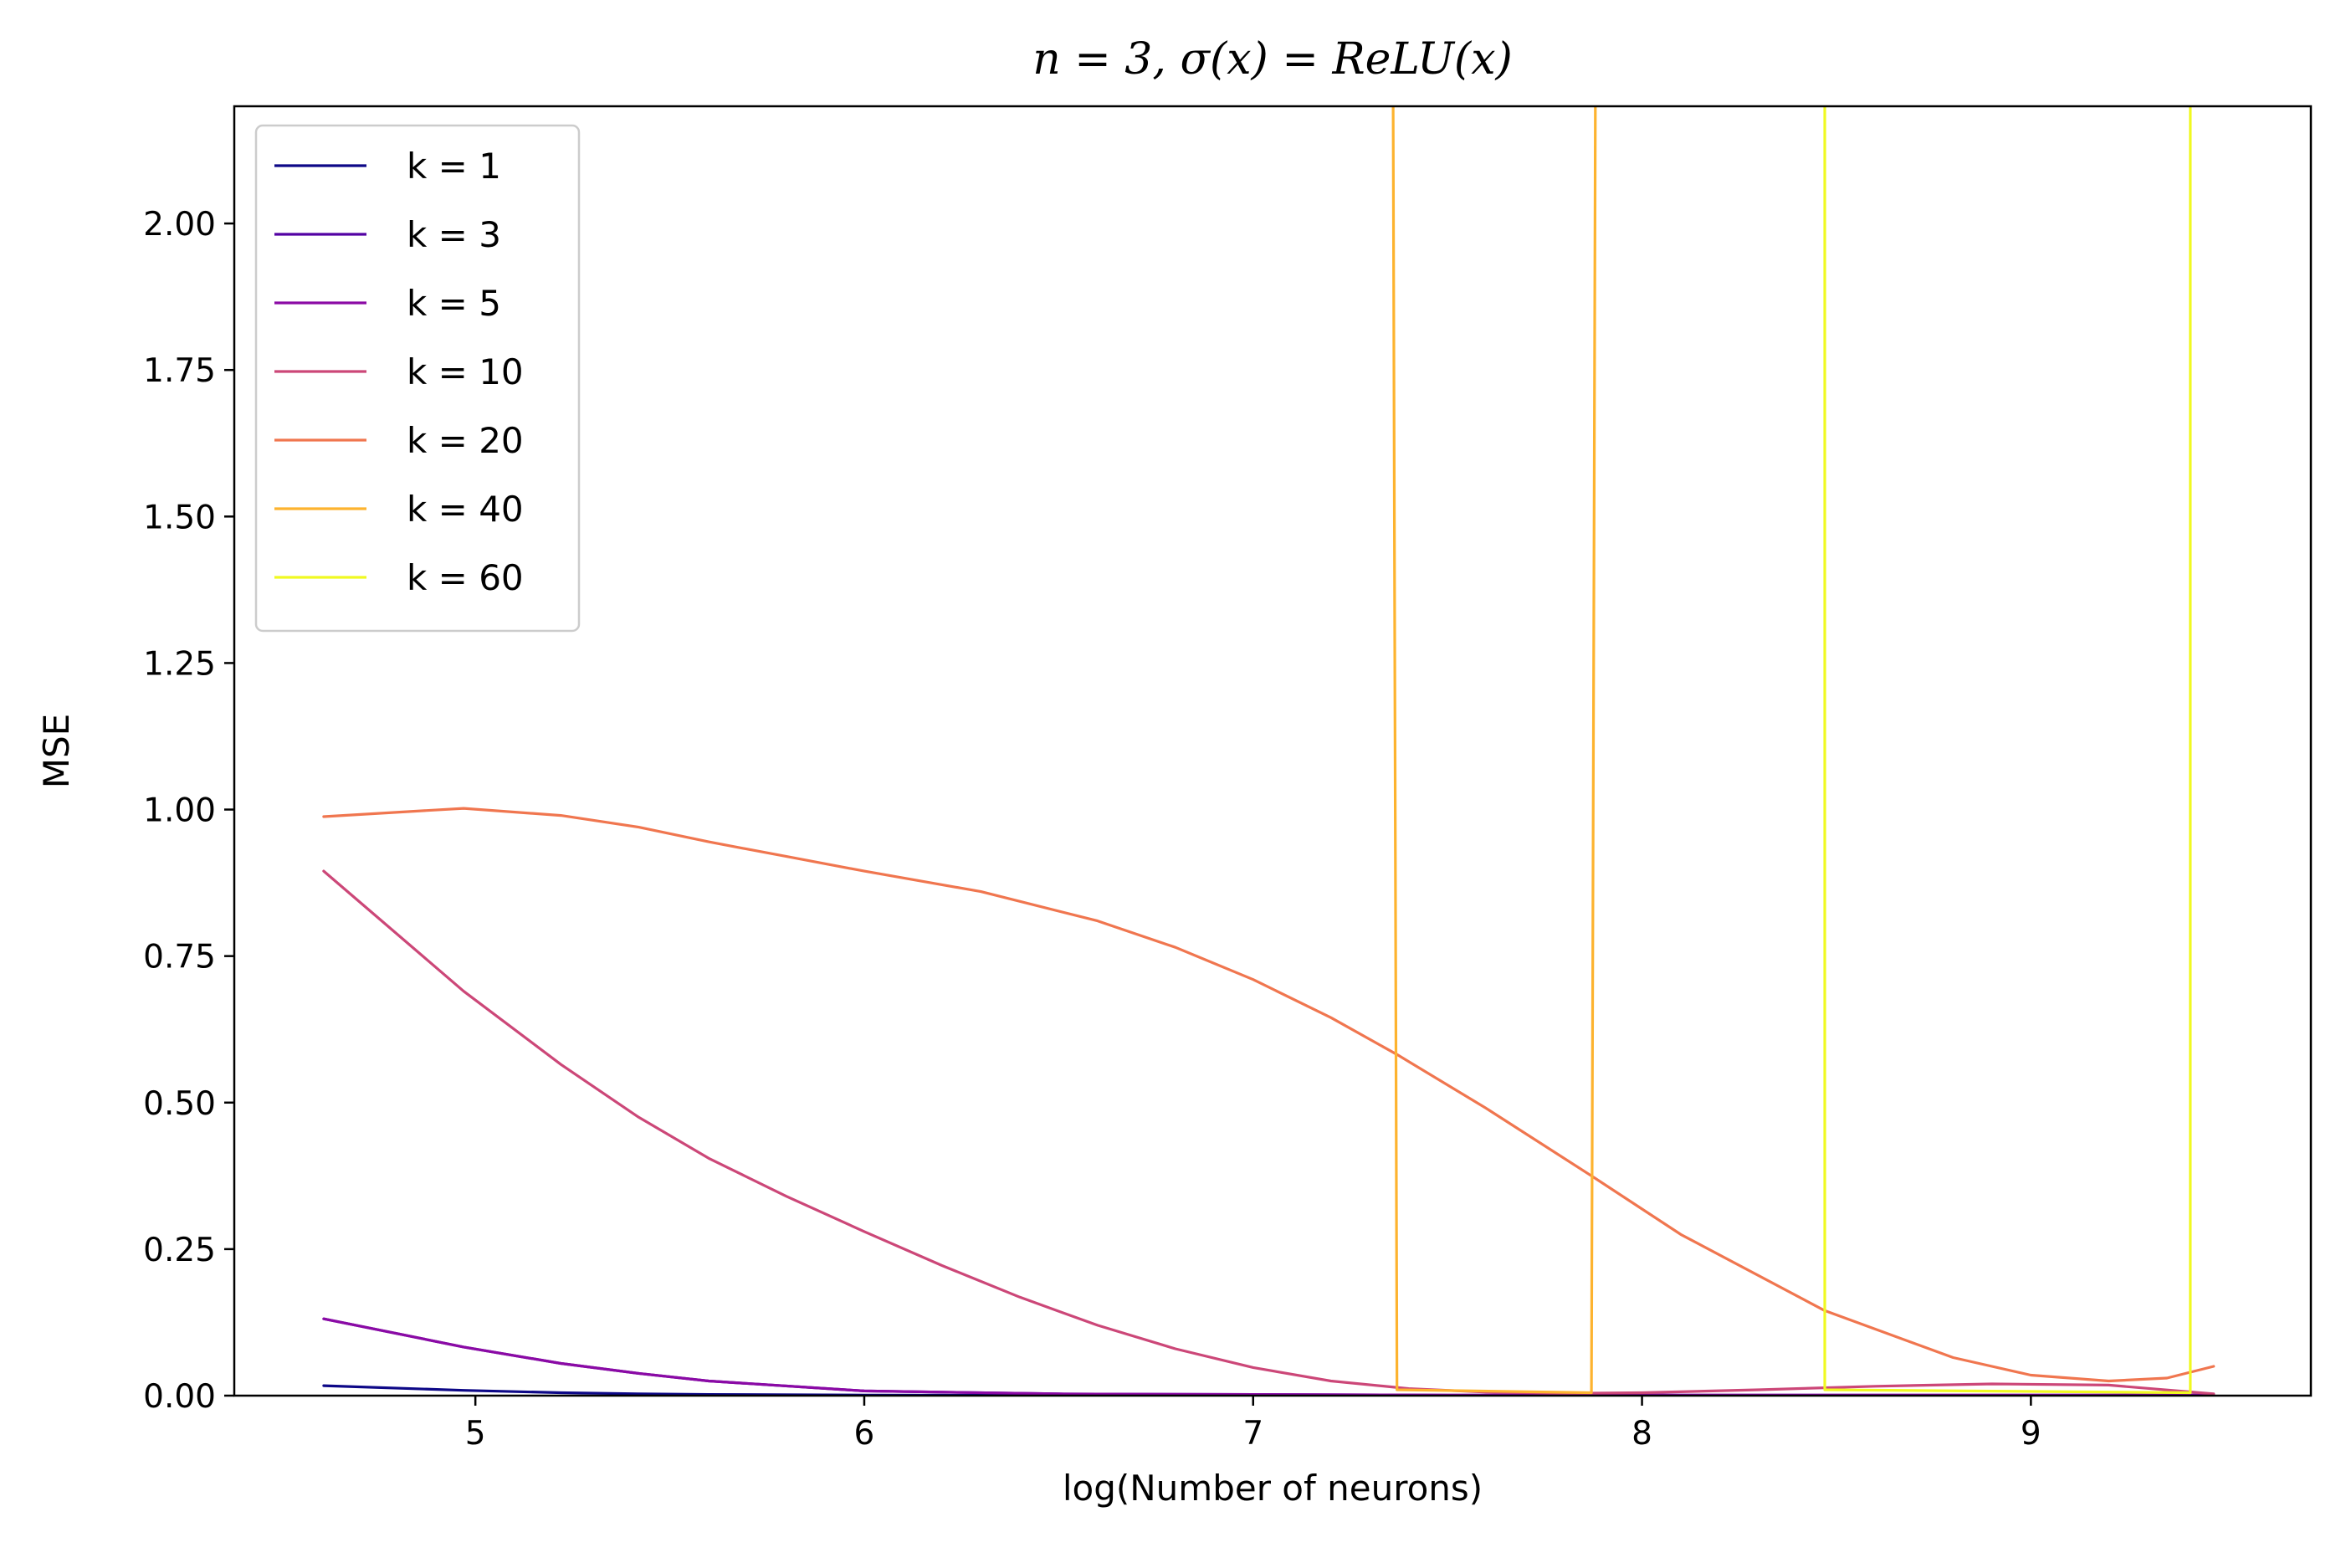 This screenshot has width=2341, height=1568. I want to click on x-axis-label: log(Number of neurons), so click(1273, 1488).